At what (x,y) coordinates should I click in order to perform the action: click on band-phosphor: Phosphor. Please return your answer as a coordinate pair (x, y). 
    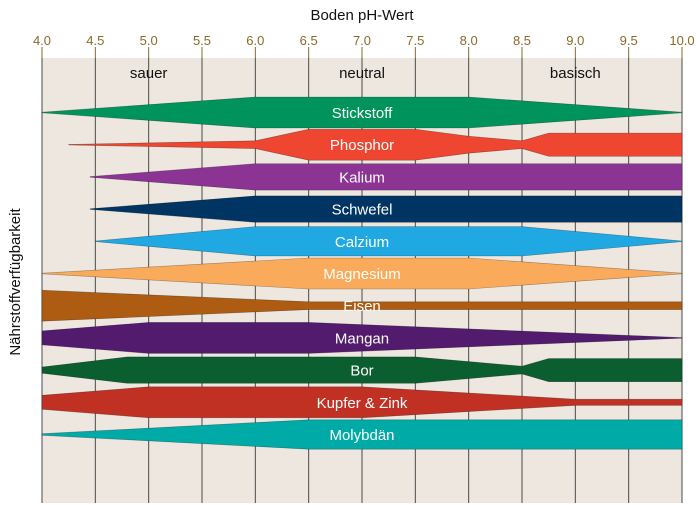
    Looking at the image, I should click on (375, 144).